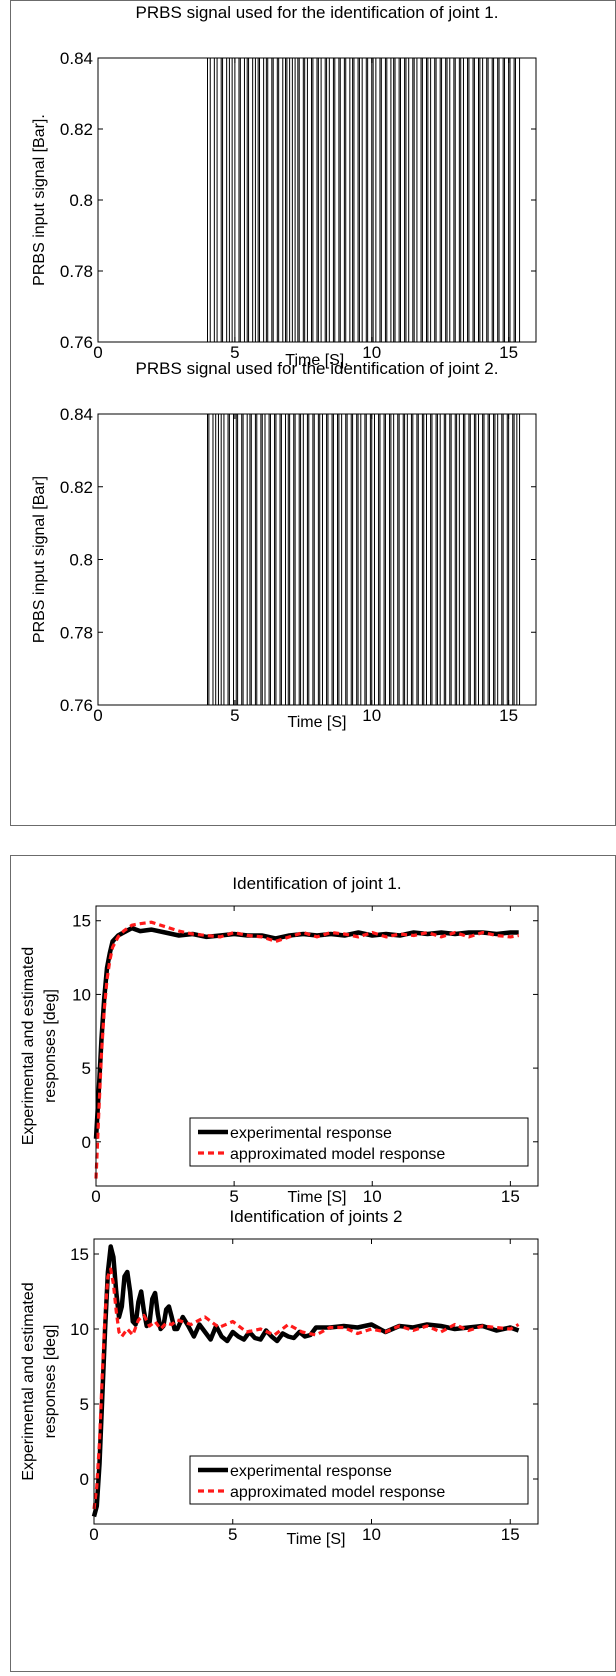 The height and width of the screenshot is (1676, 616). I want to click on model-response-line, so click(306, 1049).